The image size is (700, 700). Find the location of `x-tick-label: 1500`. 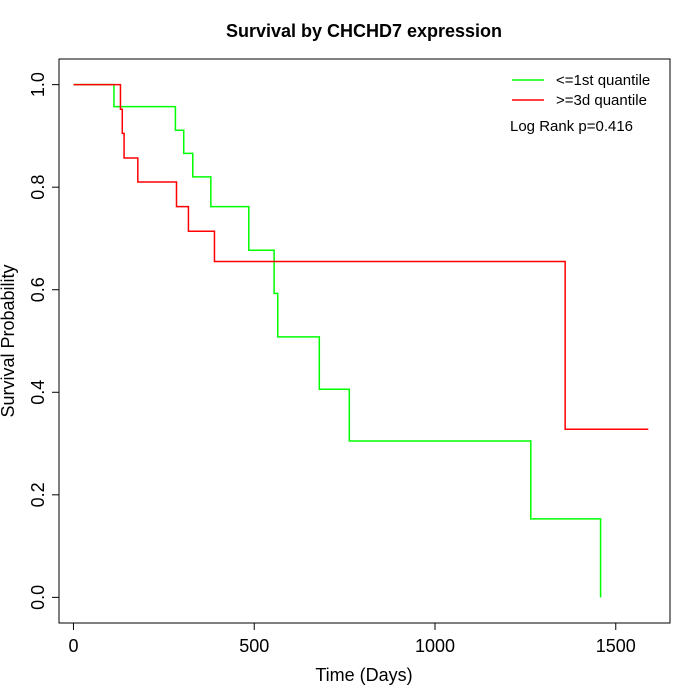

x-tick-label: 1500 is located at coordinates (616, 646).